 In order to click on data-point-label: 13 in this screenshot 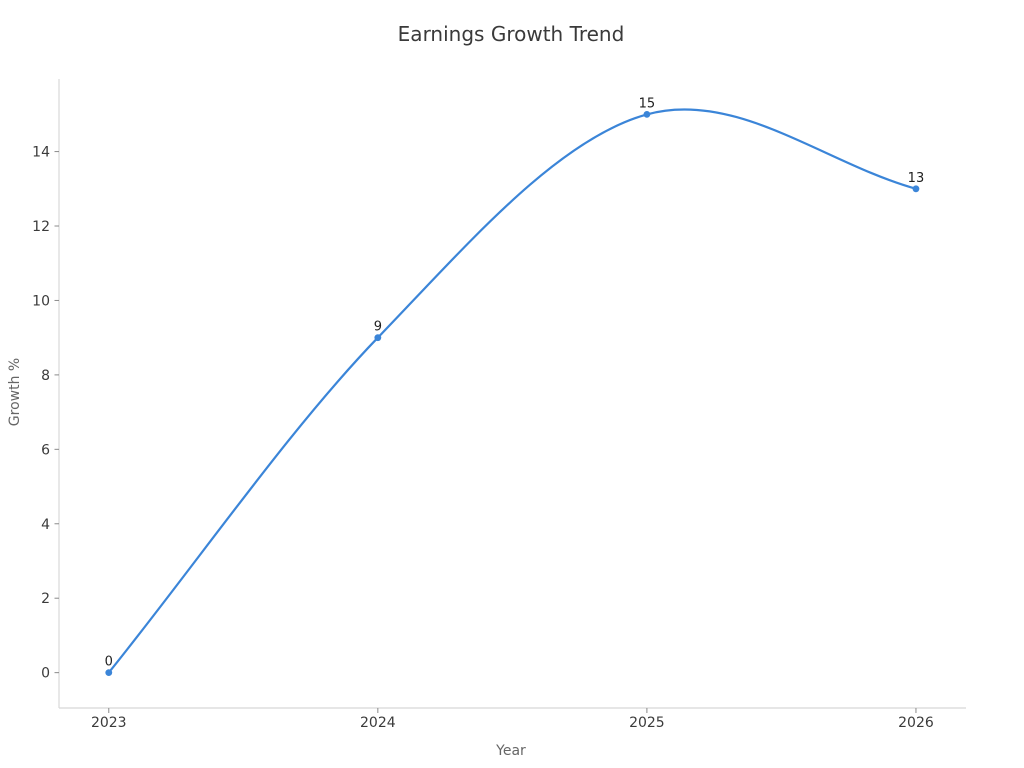, I will do `click(916, 178)`.